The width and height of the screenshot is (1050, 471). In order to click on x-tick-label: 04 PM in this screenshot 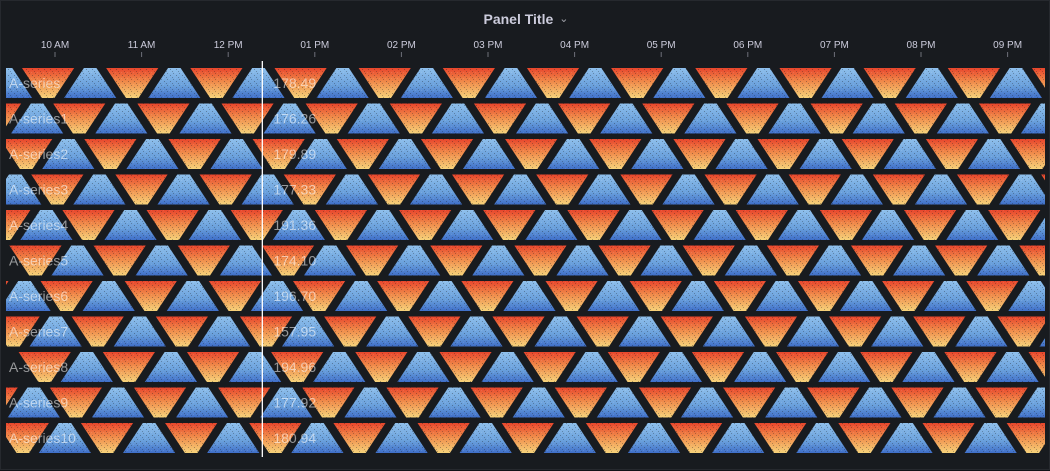, I will do `click(574, 45)`.